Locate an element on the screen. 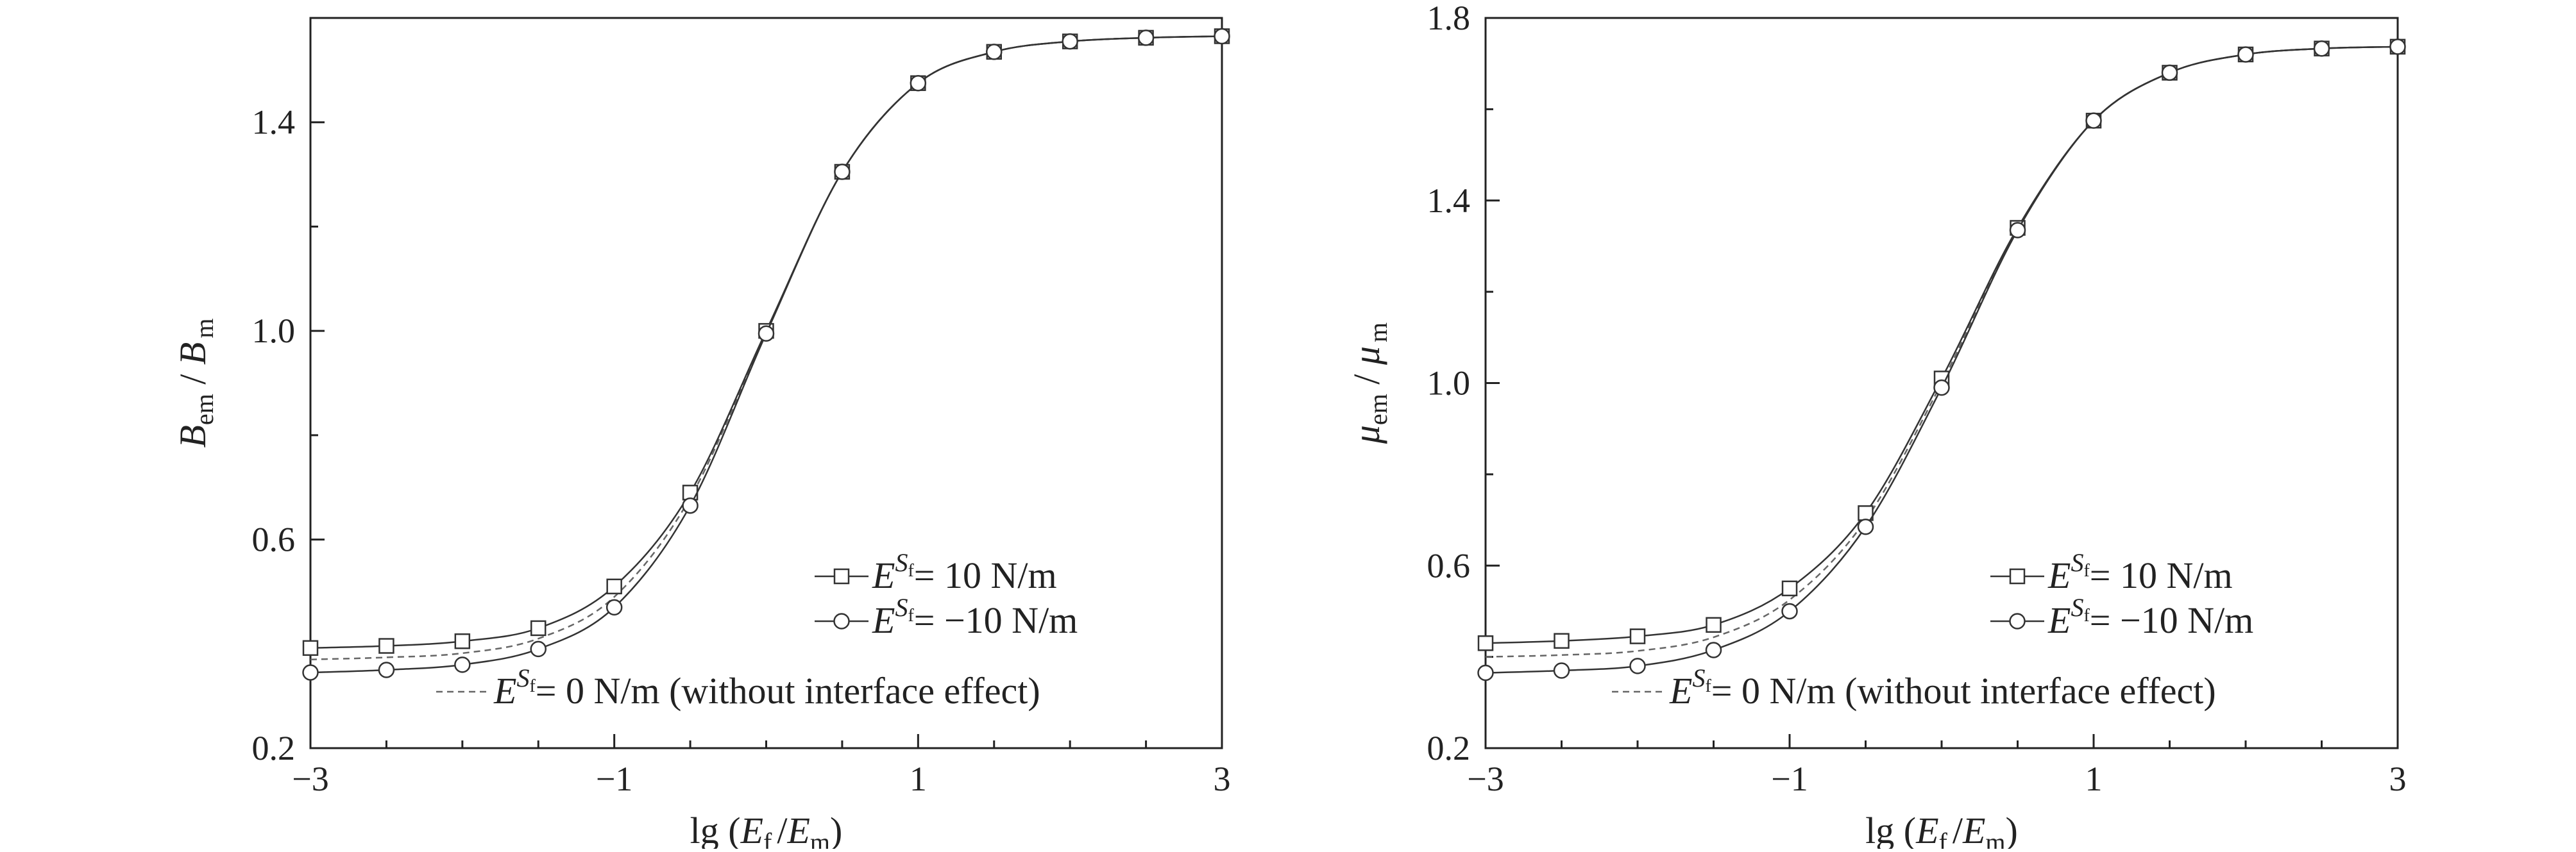  y-axis-label: Bem / Bm is located at coordinates (195, 383).